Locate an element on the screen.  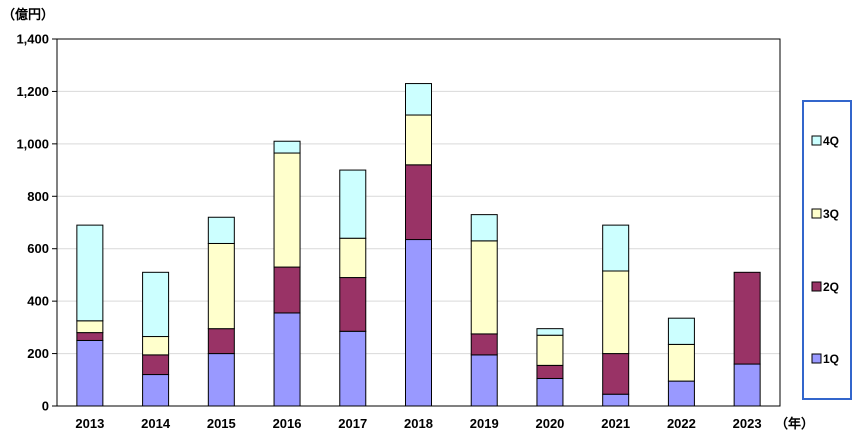
bar-2017-1Q is located at coordinates (353, 368).